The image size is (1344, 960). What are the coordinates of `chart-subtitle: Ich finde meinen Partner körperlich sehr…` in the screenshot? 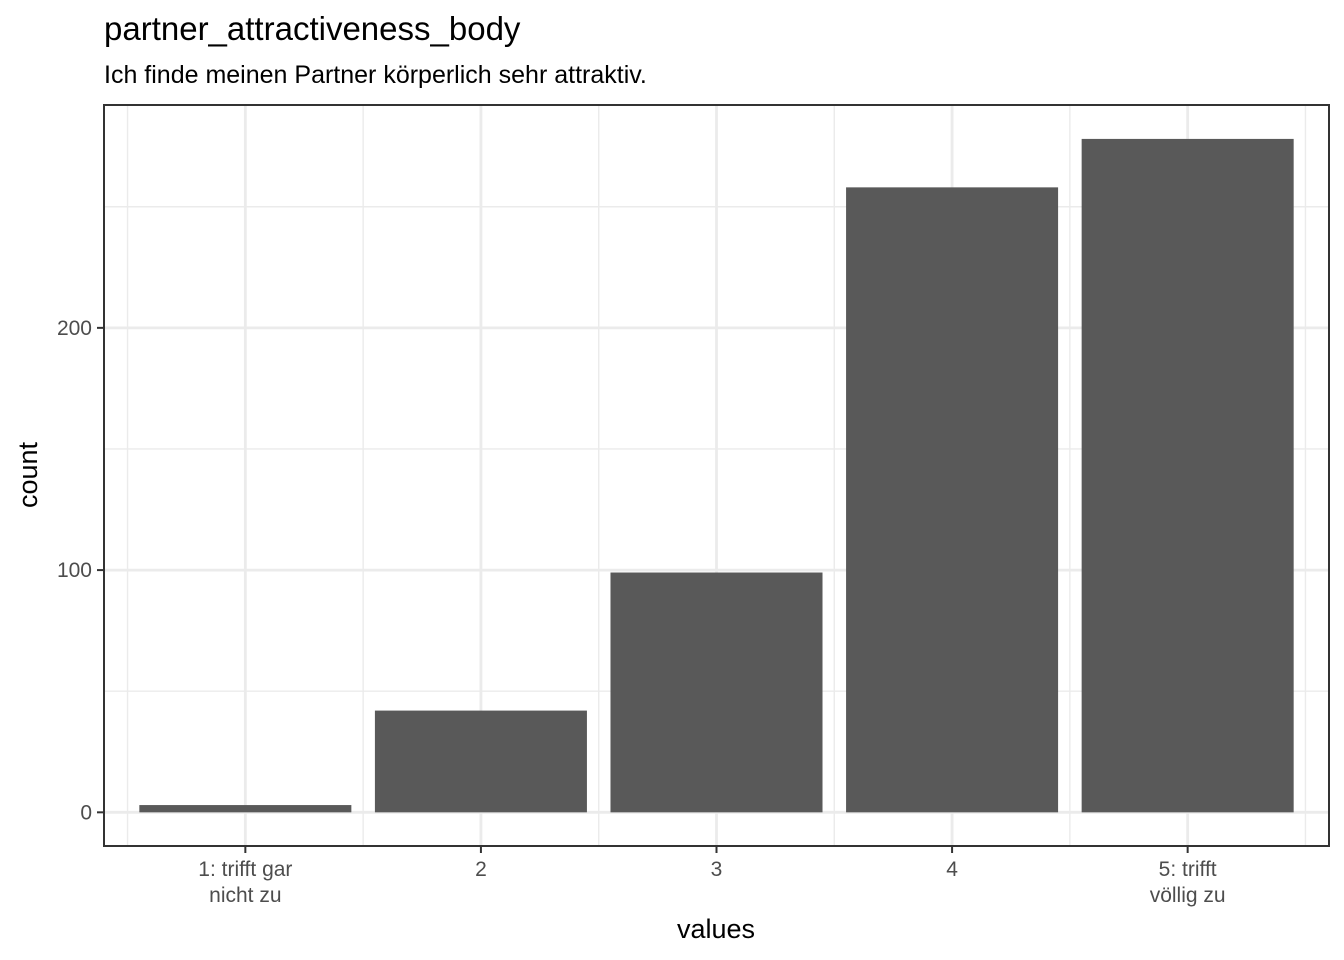 It's located at (375, 75).